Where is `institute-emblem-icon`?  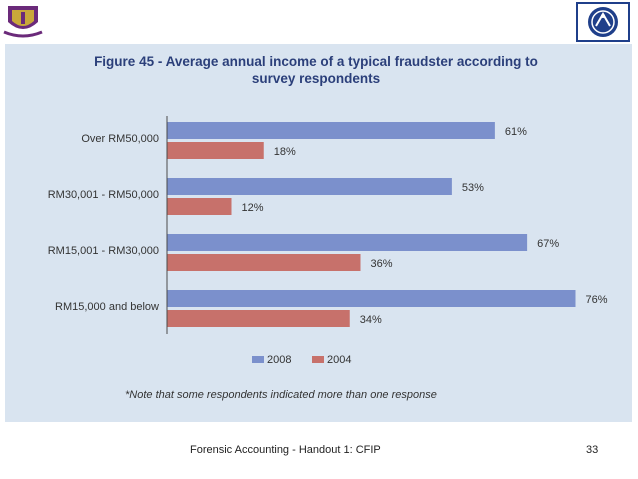 institute-emblem-icon is located at coordinates (603, 22).